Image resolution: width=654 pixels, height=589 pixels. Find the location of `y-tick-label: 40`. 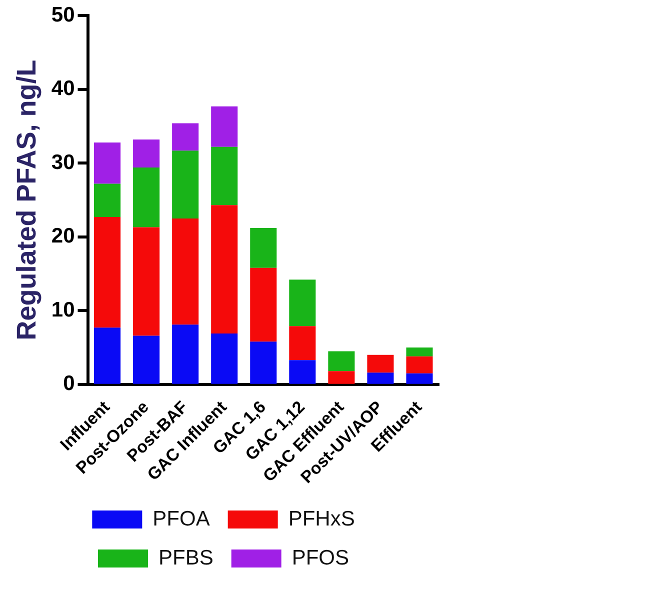

y-tick-label: 40 is located at coordinates (63, 88).